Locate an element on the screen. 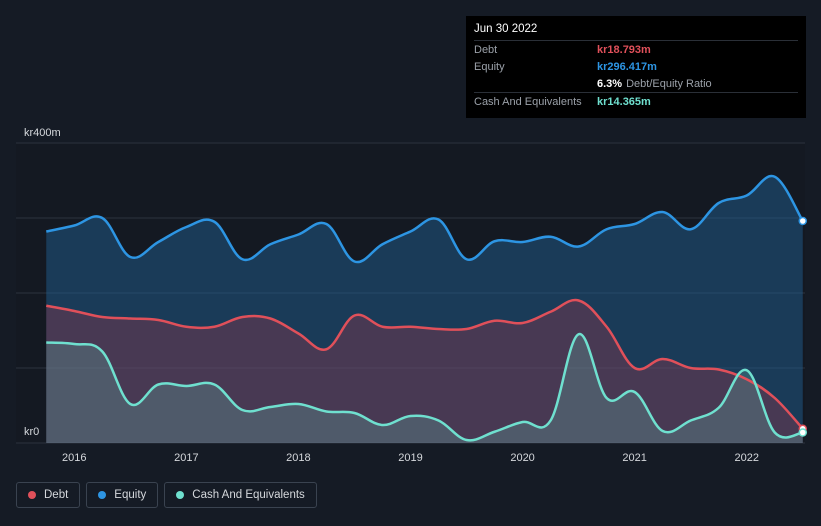  tooltip-date: Jun 30 2022 is located at coordinates (506, 29).